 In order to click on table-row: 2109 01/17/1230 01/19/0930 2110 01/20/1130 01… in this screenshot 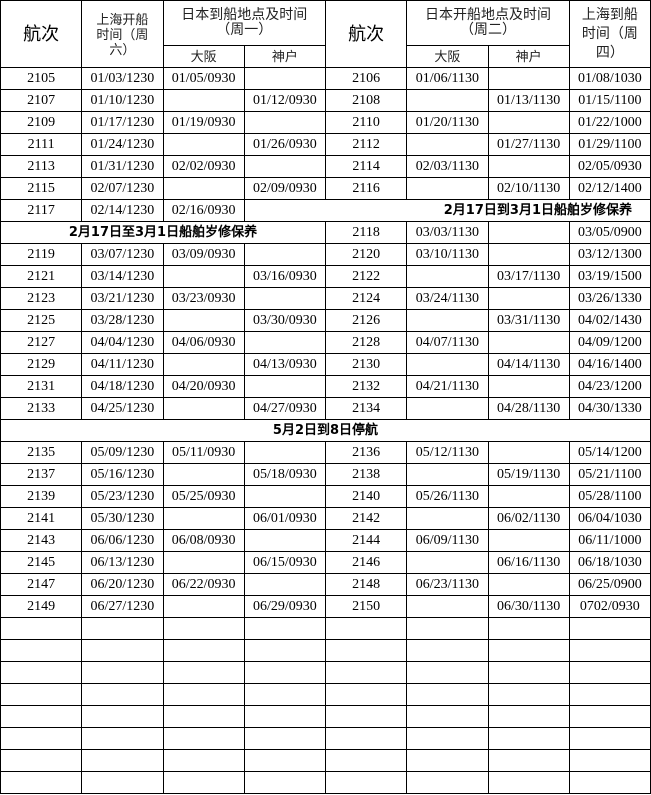, I will do `click(325, 122)`.